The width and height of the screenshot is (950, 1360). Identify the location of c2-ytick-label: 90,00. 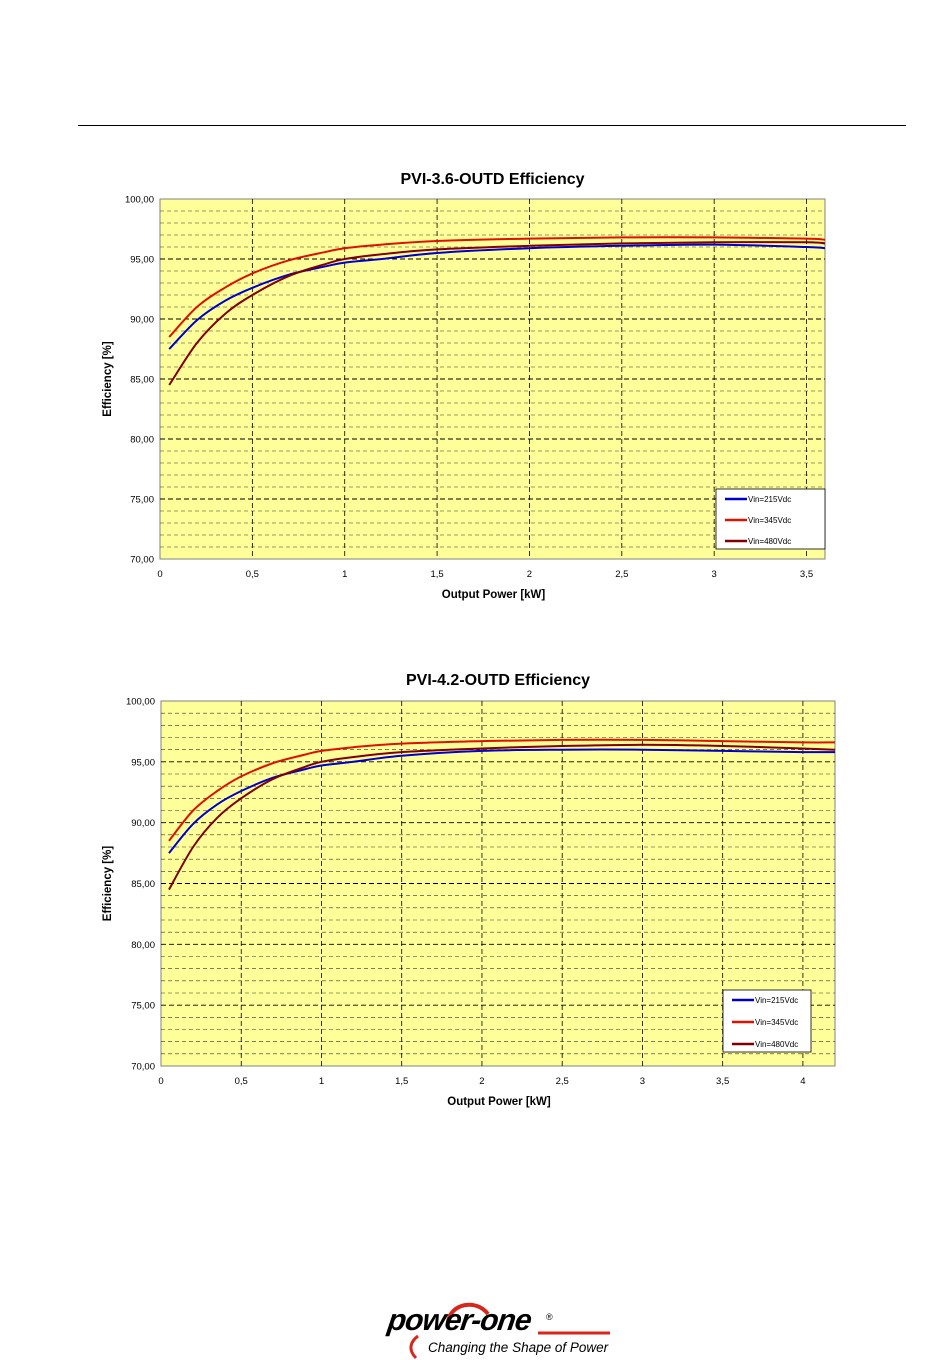
(143, 823).